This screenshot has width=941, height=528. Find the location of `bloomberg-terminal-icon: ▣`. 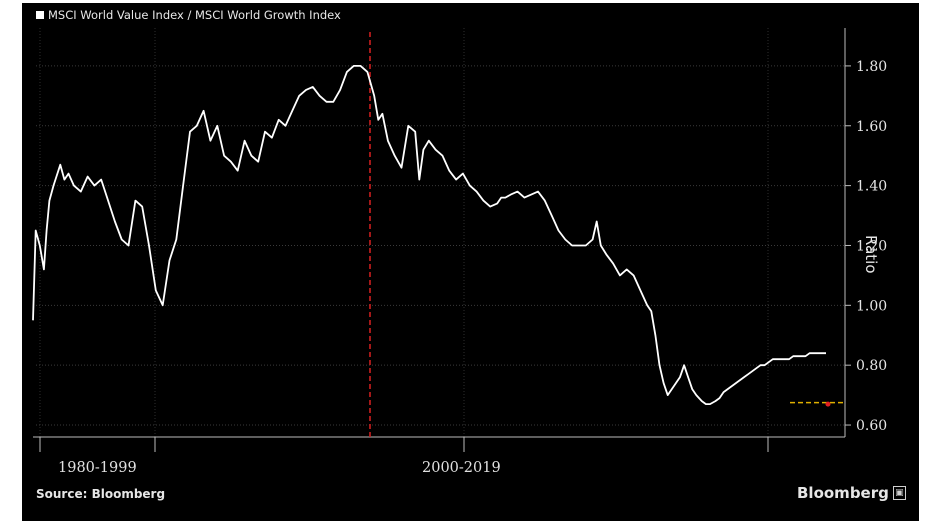

bloomberg-terminal-icon: ▣ is located at coordinates (899, 493).